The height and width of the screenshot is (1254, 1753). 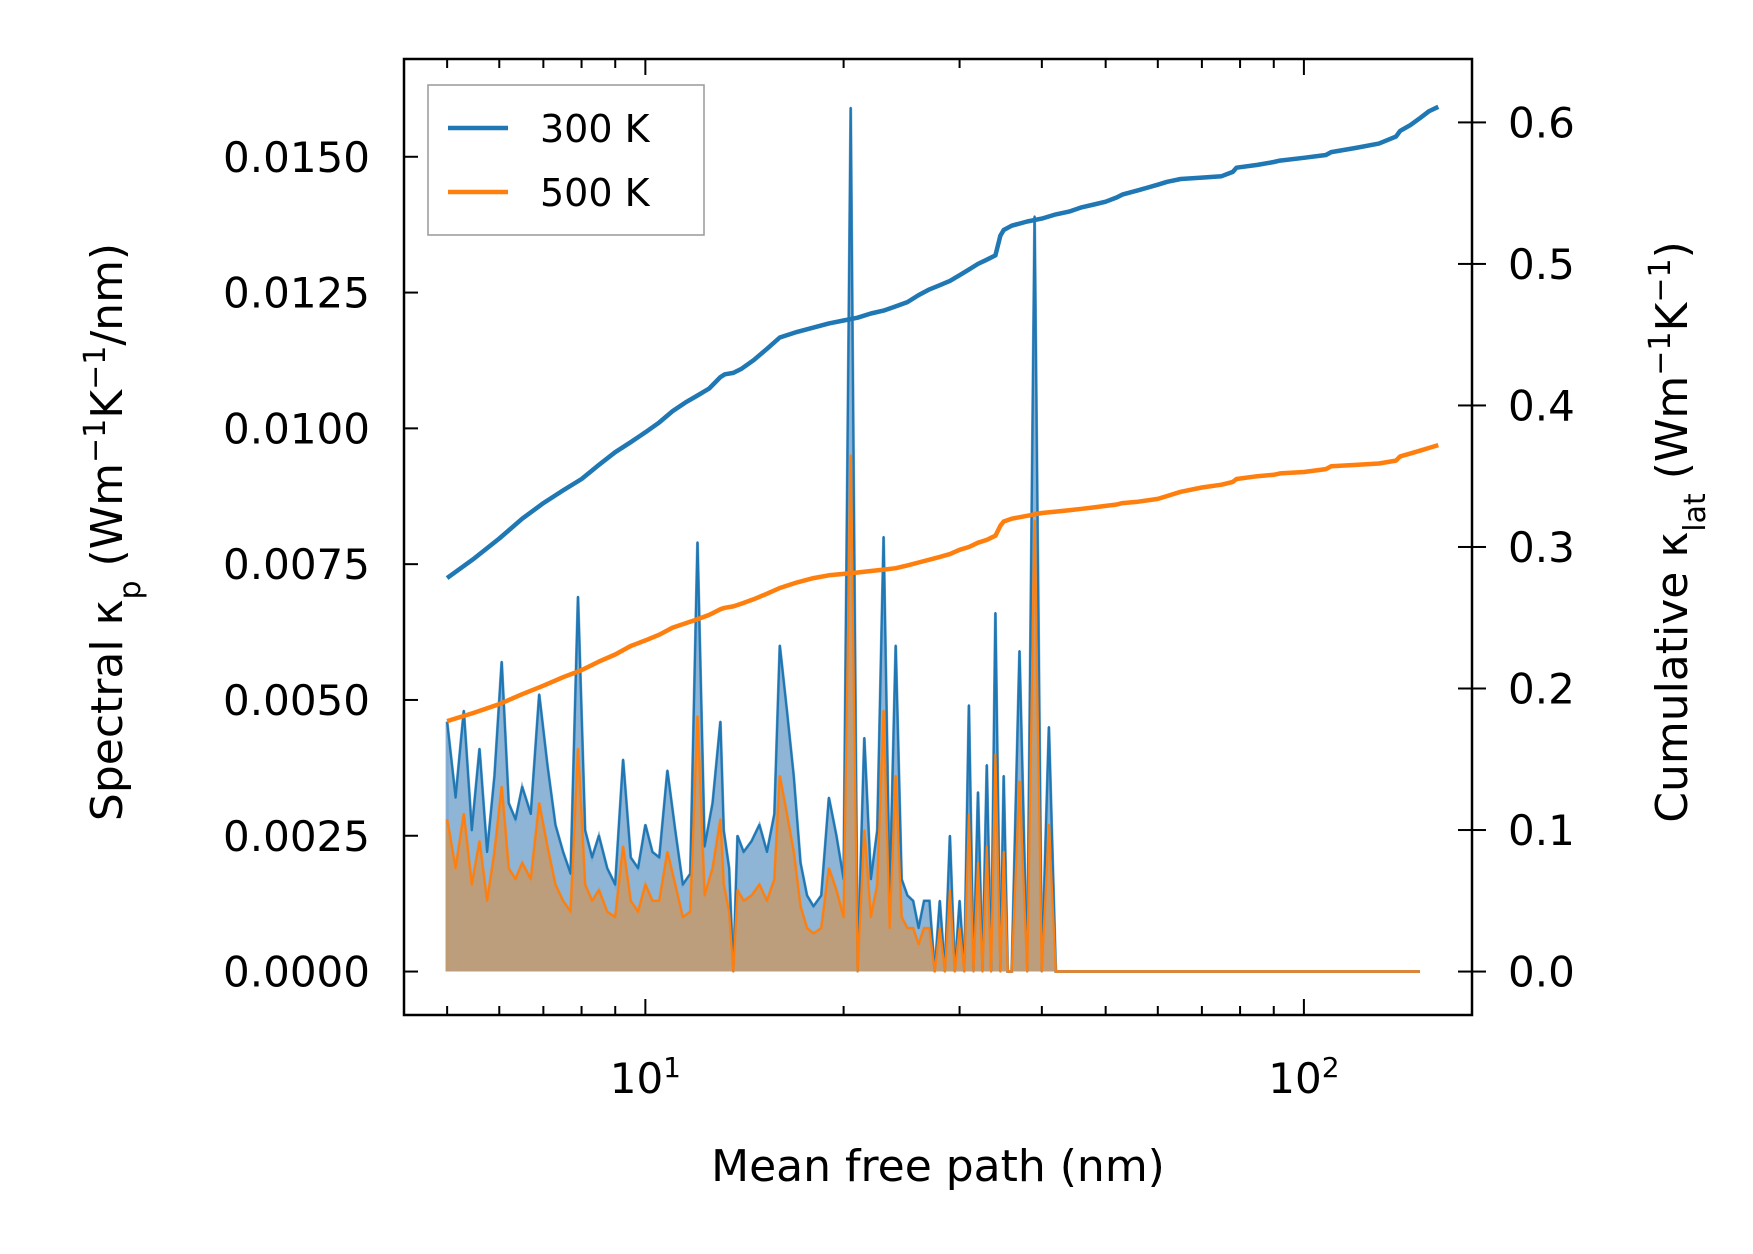 I want to click on y-axis-left-label: Spectral κp (Wm−1K−1/nm), so click(x=113, y=532).